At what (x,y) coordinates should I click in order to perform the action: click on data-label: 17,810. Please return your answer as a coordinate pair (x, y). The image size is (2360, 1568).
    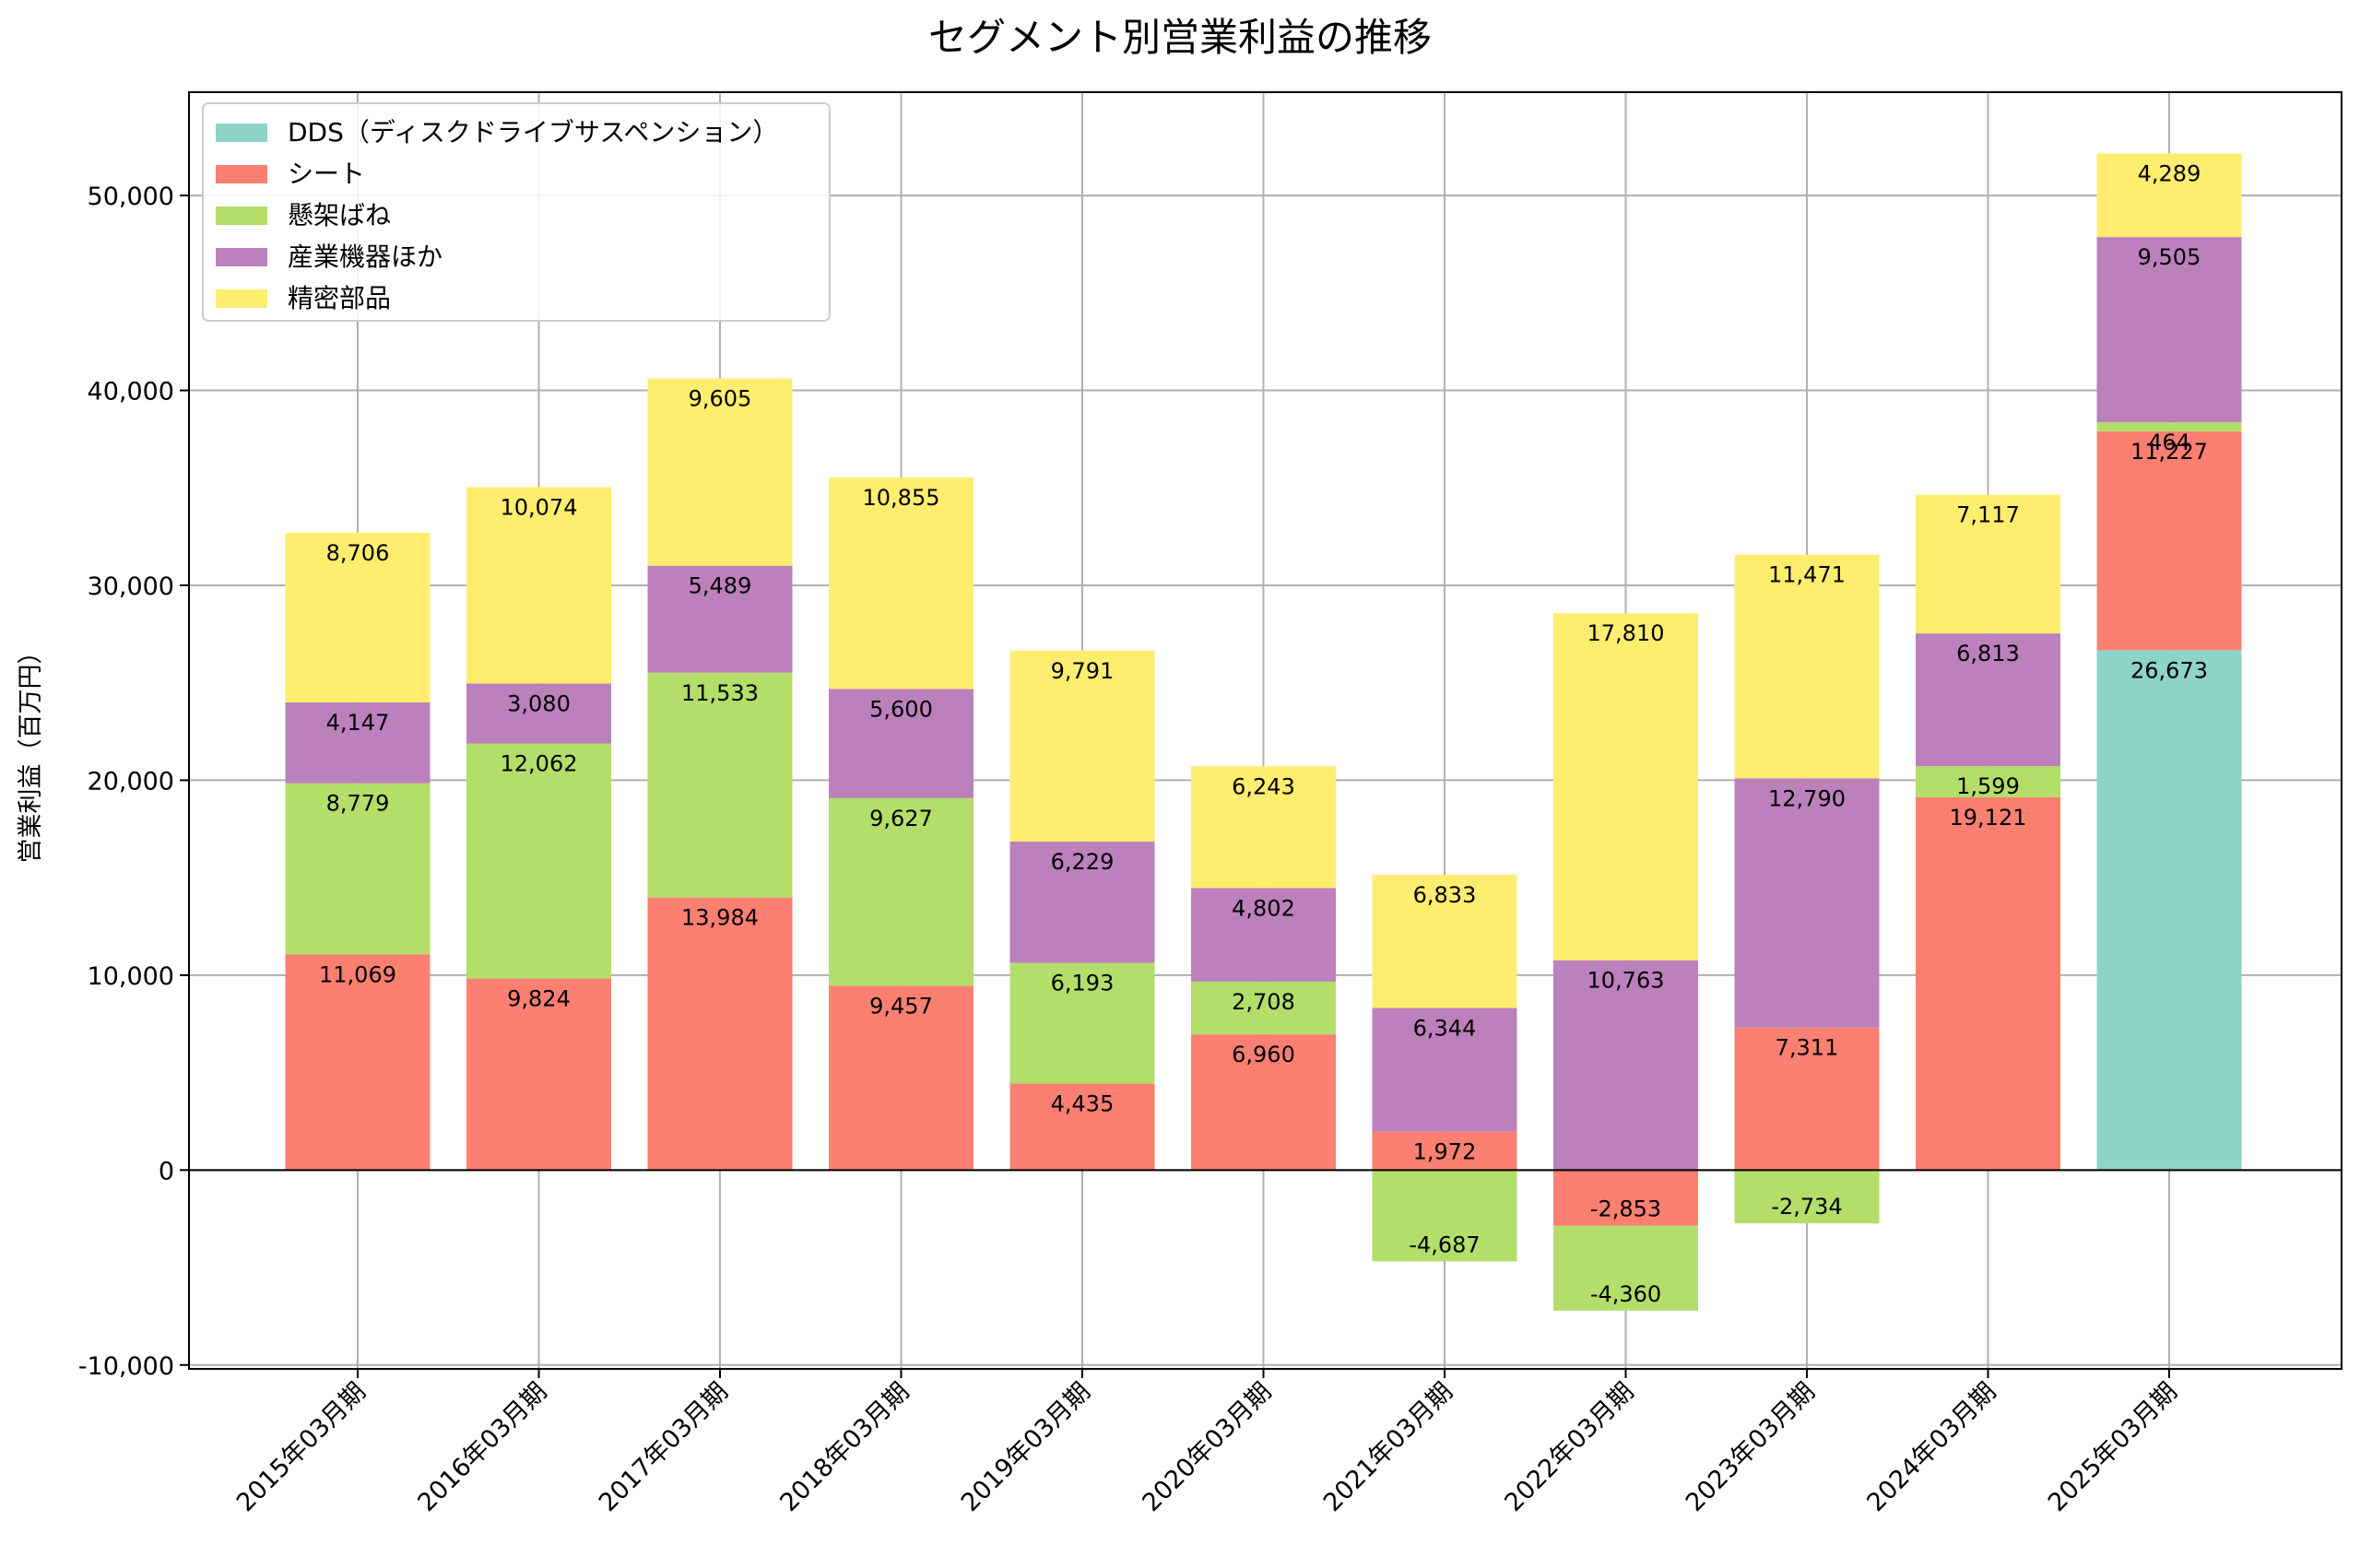
    Looking at the image, I should click on (1626, 633).